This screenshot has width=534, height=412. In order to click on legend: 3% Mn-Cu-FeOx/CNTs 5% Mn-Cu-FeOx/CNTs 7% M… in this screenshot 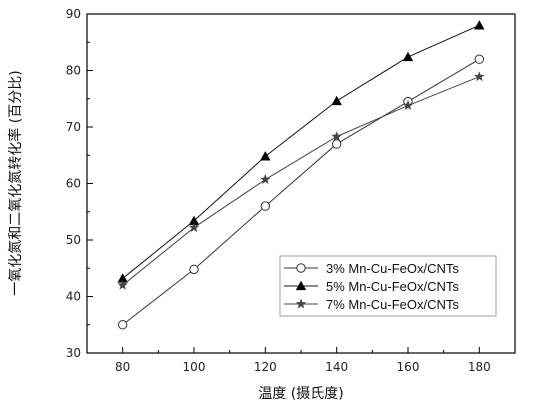, I will do `click(388, 286)`.